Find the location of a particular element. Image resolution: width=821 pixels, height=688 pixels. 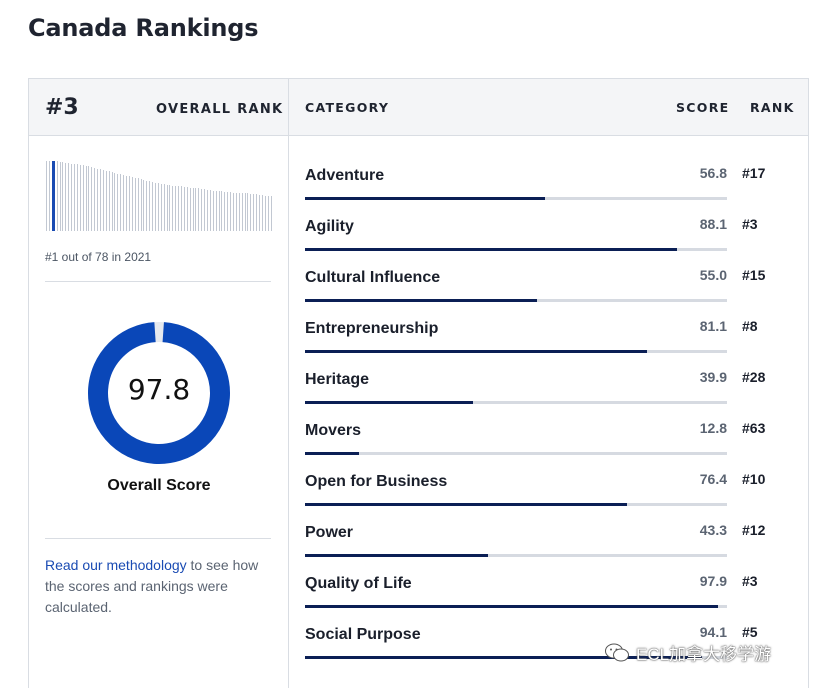

overall-score-donut is located at coordinates (159, 393).